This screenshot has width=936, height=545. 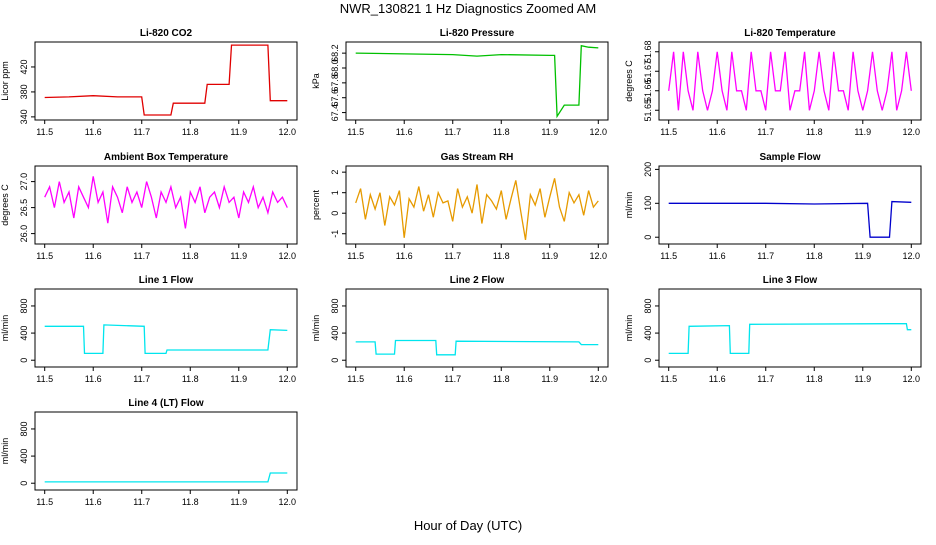 I want to click on y-tick-label: 51.66, so click(x=648, y=90).